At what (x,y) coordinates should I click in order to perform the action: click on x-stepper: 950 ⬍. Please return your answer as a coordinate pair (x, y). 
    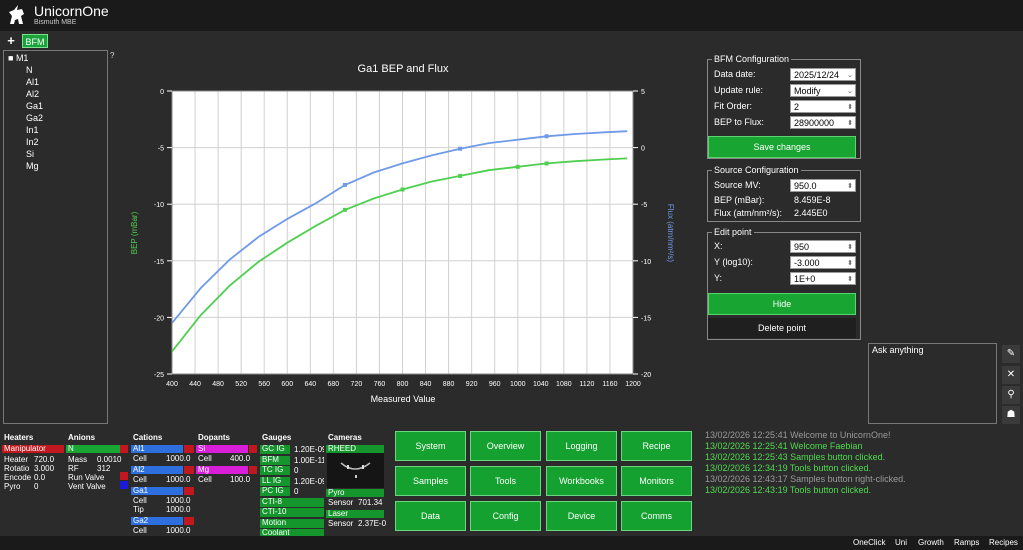
    Looking at the image, I should click on (823, 246).